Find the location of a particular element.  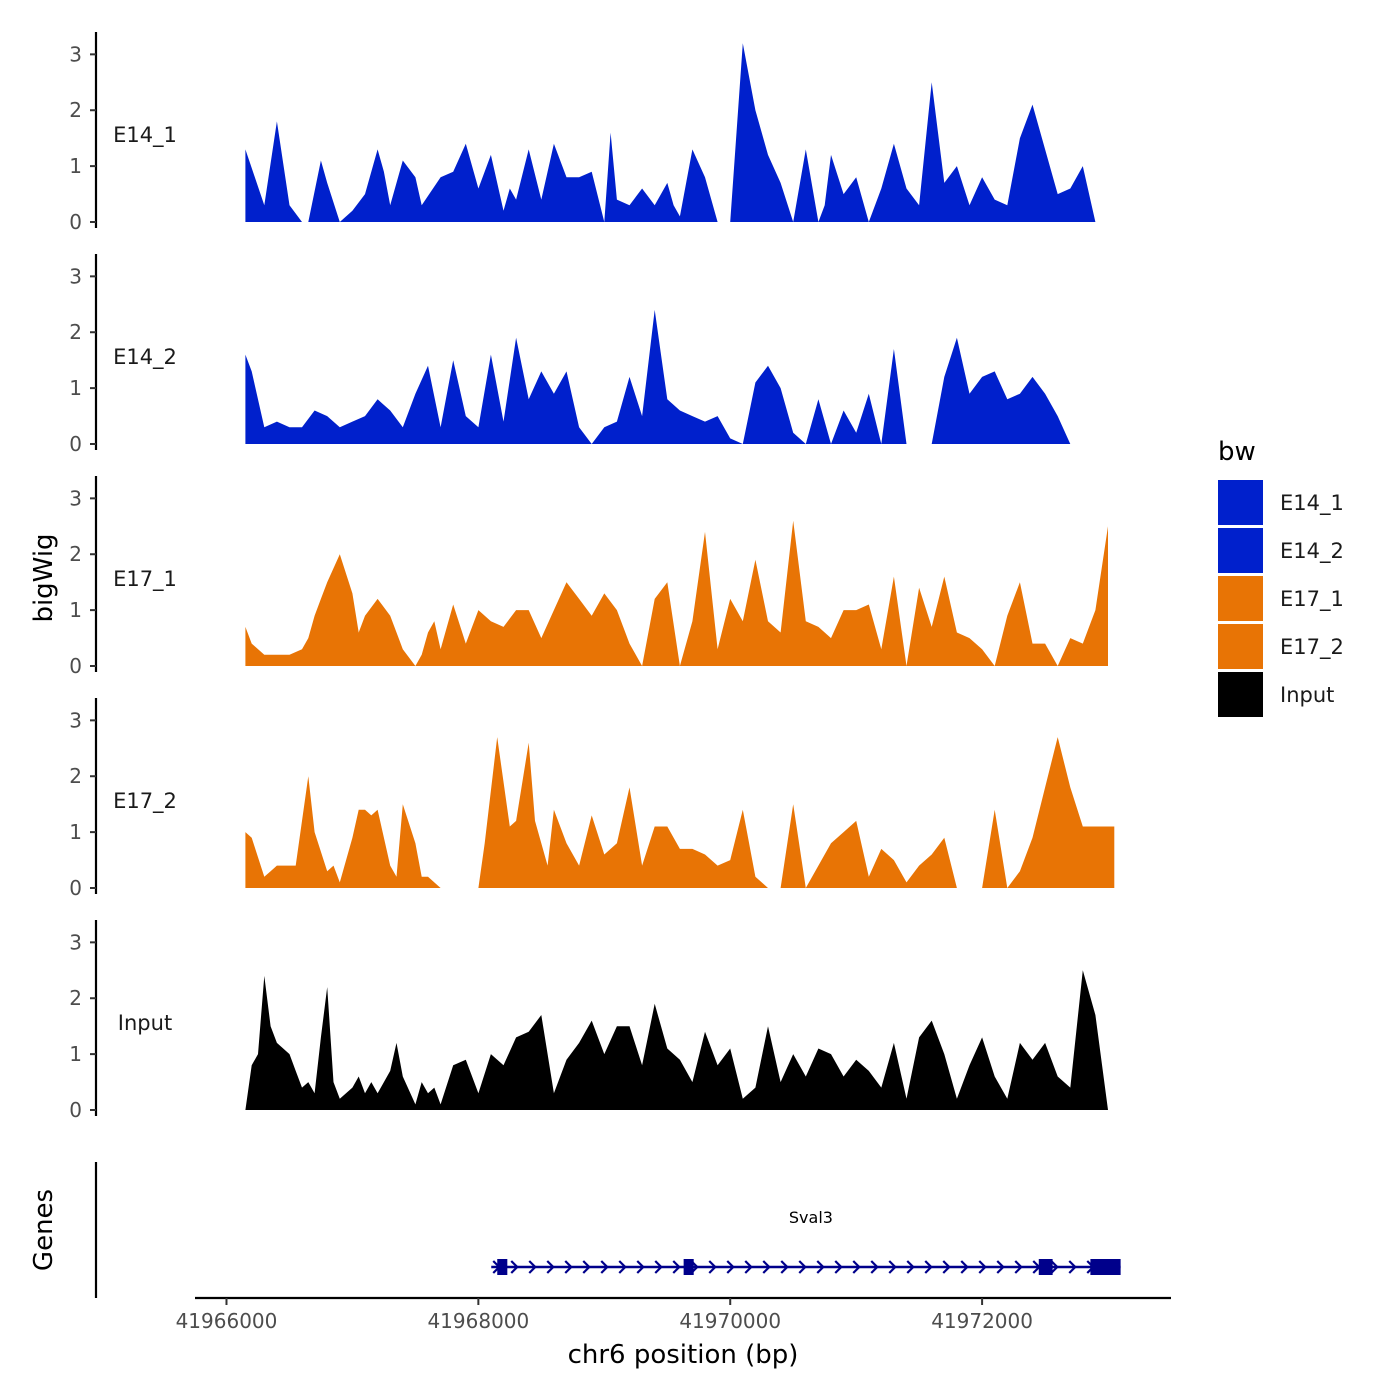

legend-item-e17-1: E17_1 is located at coordinates (1281, 598).